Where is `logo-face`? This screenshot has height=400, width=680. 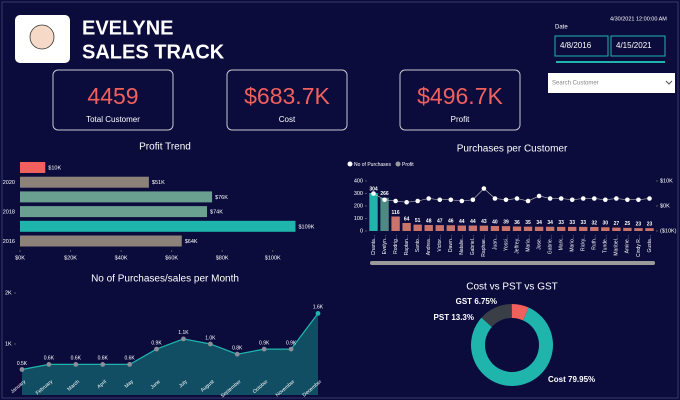 logo-face is located at coordinates (42, 37).